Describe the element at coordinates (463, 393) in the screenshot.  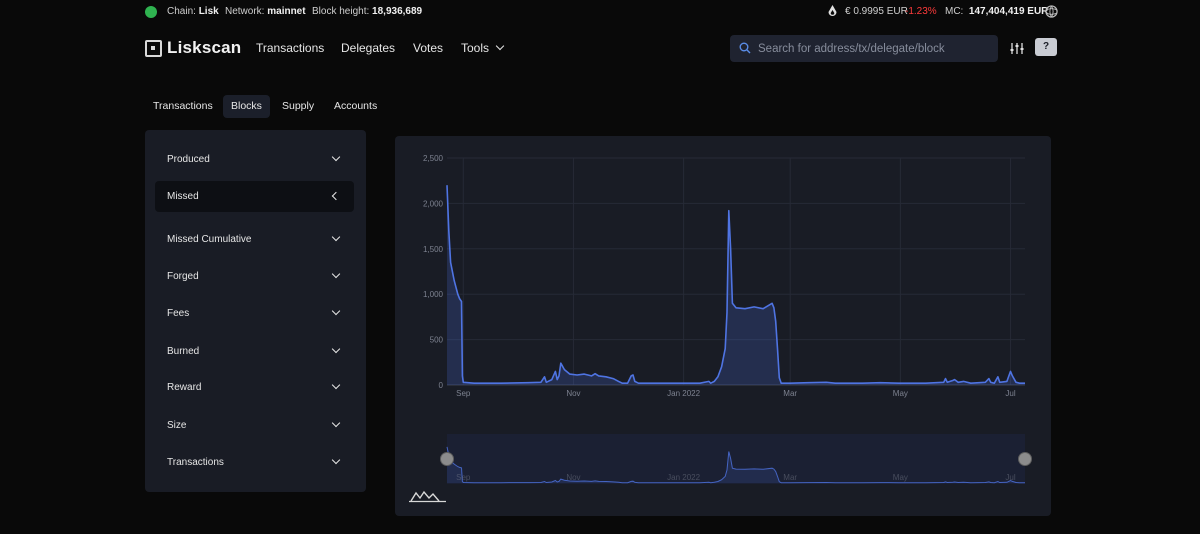
I see `x-tick-label: Sep` at that location.